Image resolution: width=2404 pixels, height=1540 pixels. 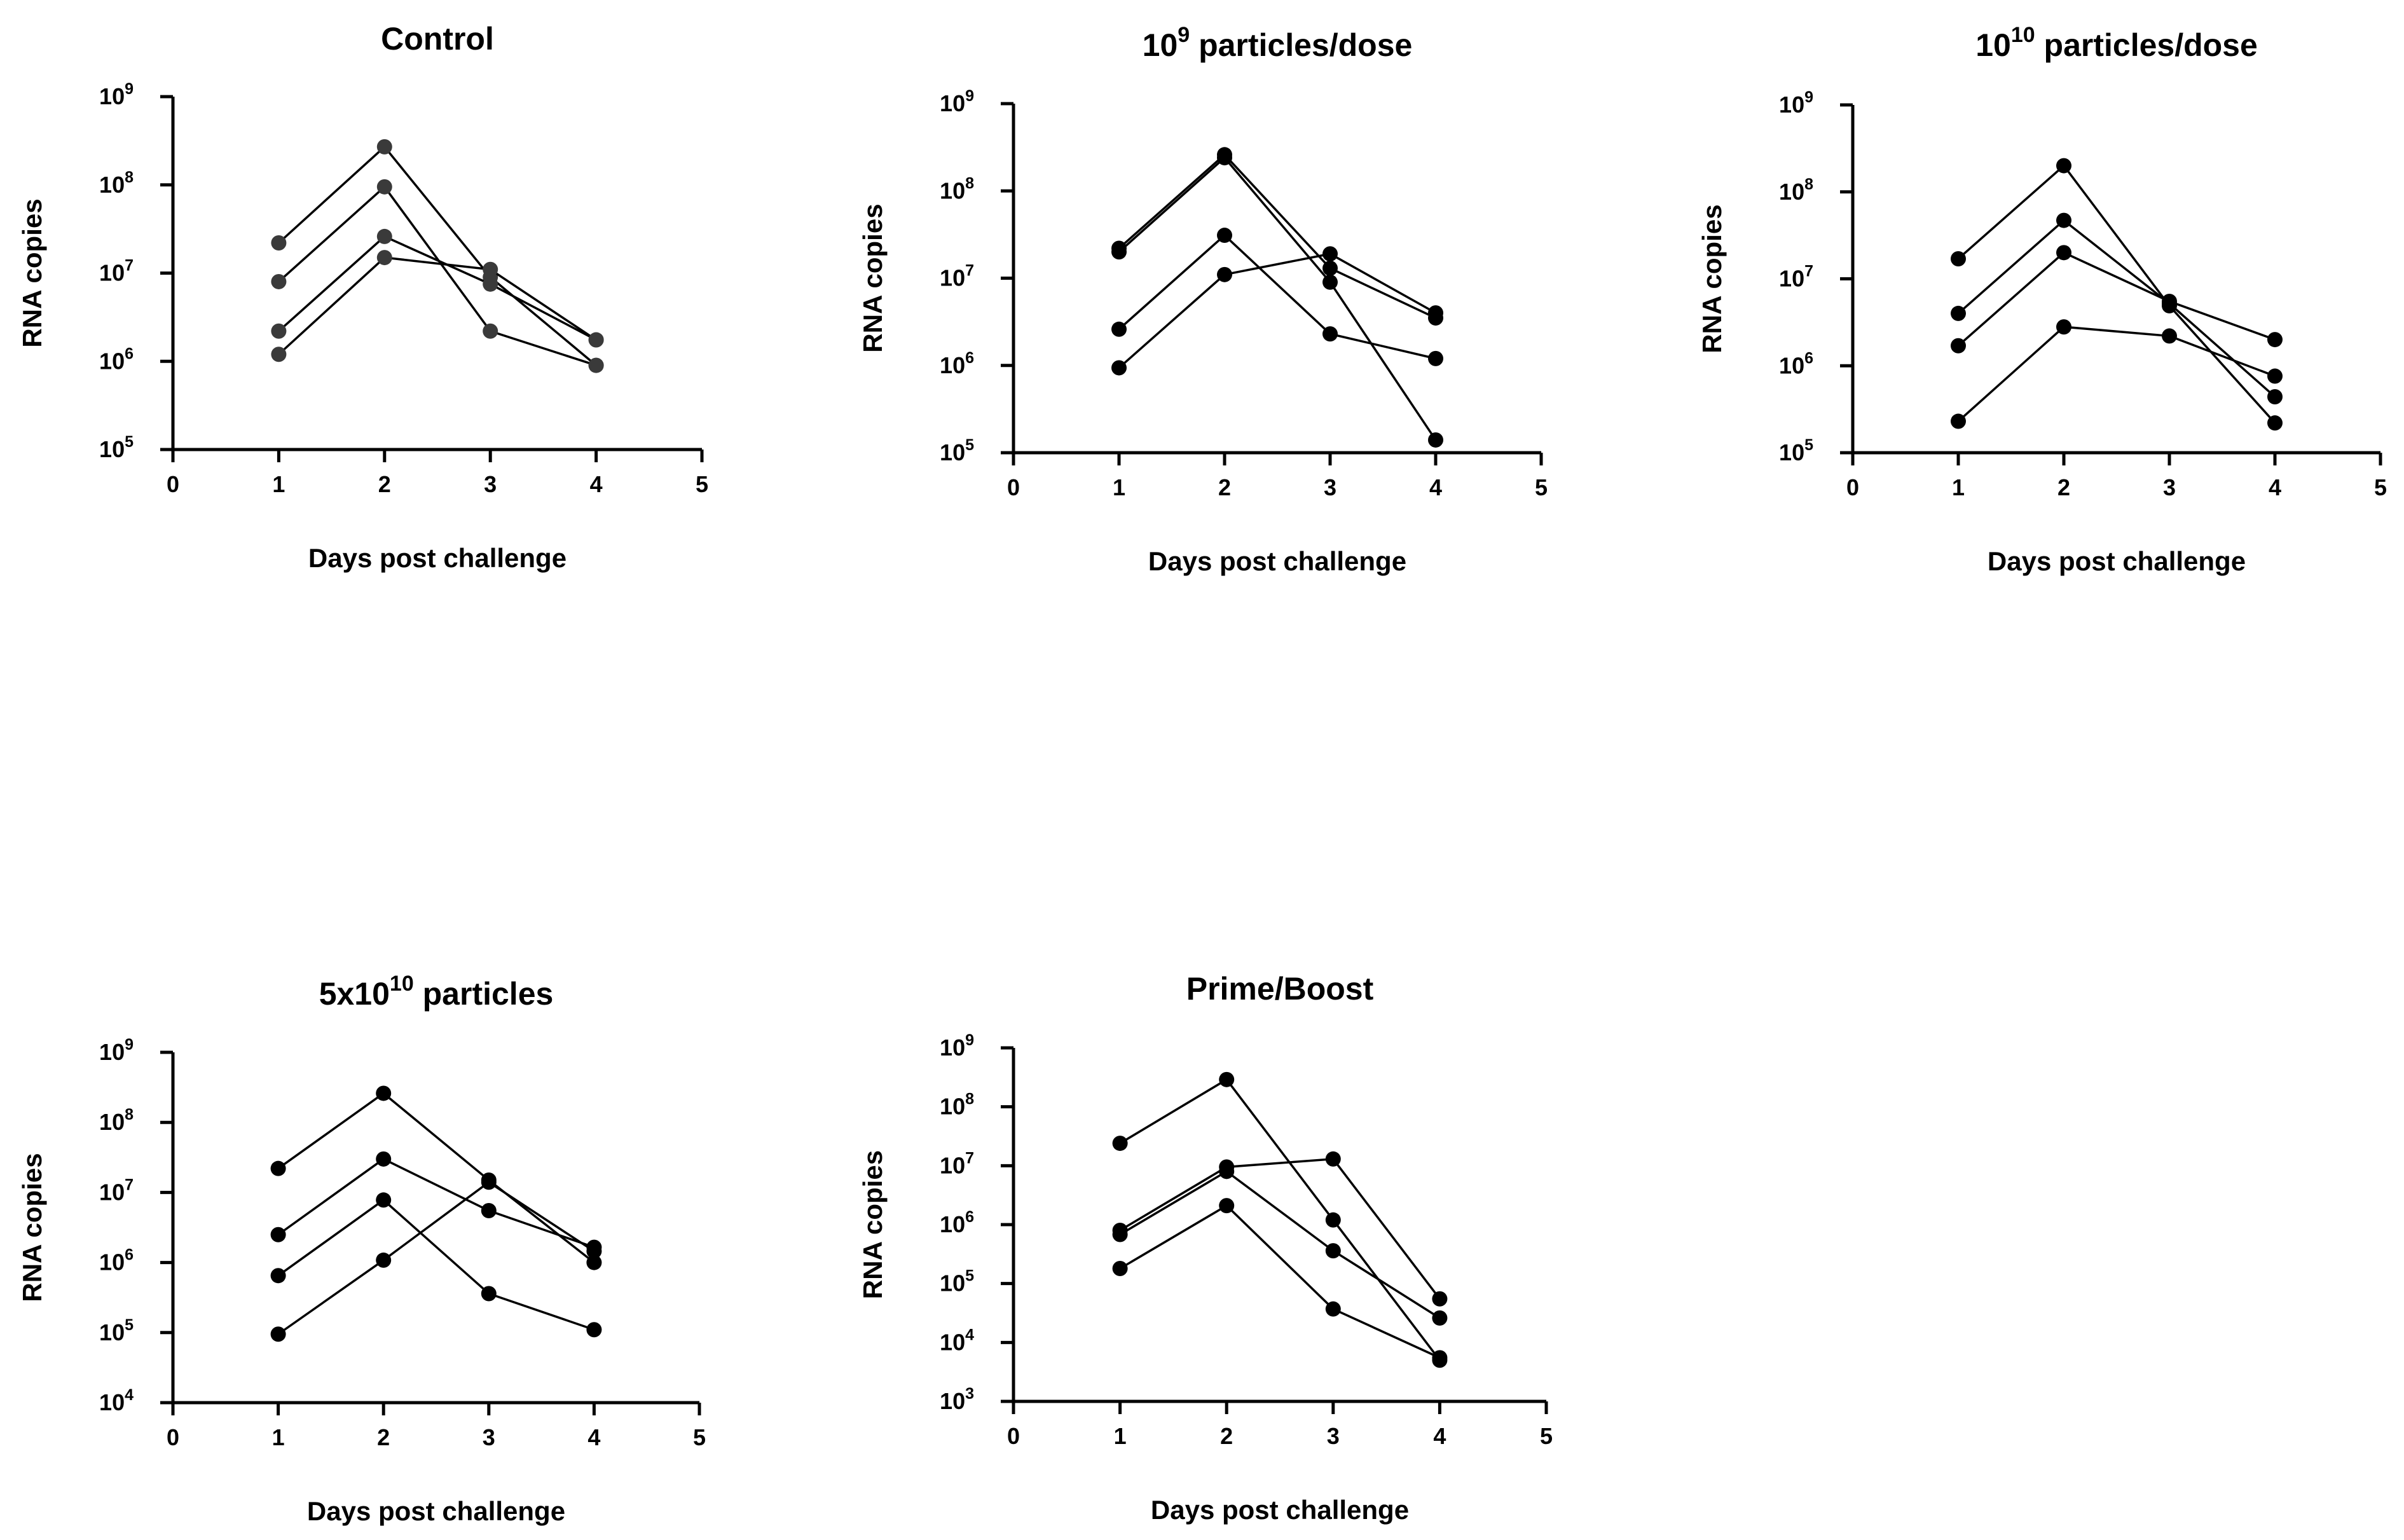 I want to click on y-tick-exponent: 4, so click(x=129, y=1395).